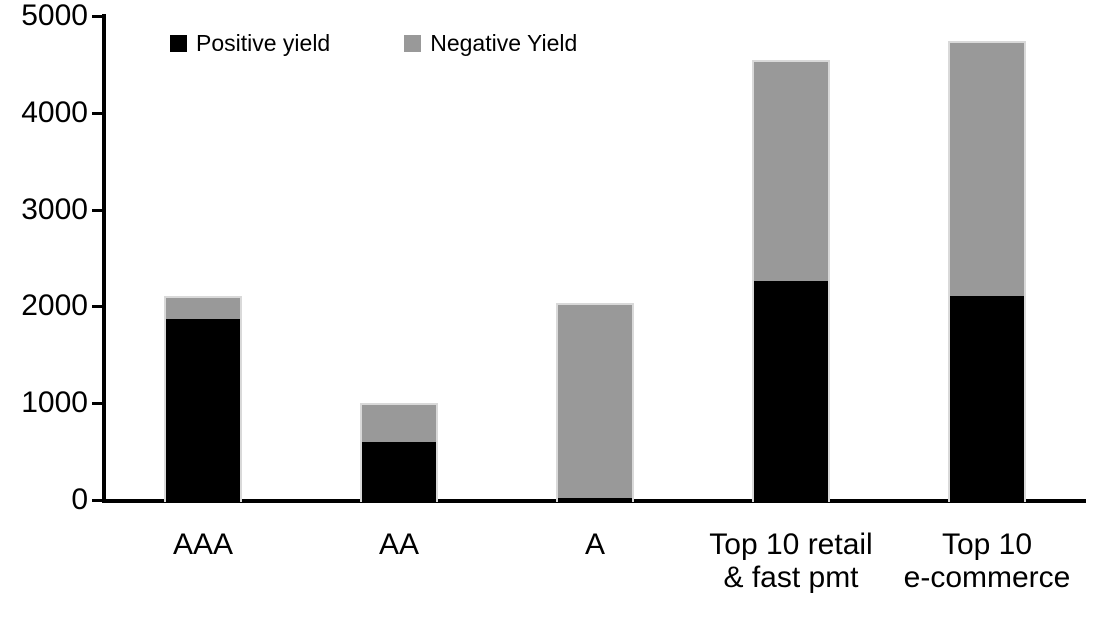 Image resolution: width=1102 pixels, height=618 pixels. Describe the element at coordinates (54, 16) in the screenshot. I see `y-tick-label-5000: 5000` at that location.